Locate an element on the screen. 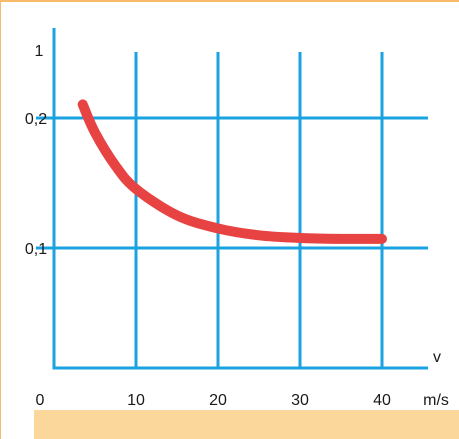 The height and width of the screenshot is (439, 459). x-tick-label-10: 10 is located at coordinates (136, 400).